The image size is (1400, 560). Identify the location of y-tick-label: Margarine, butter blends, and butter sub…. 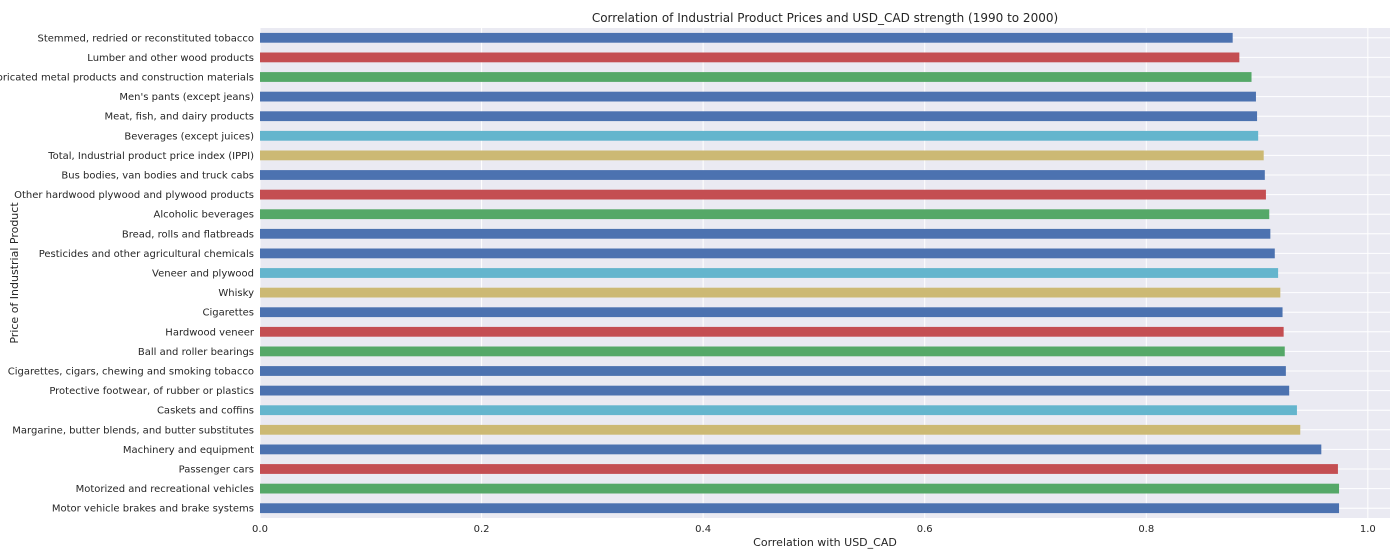
(133, 430).